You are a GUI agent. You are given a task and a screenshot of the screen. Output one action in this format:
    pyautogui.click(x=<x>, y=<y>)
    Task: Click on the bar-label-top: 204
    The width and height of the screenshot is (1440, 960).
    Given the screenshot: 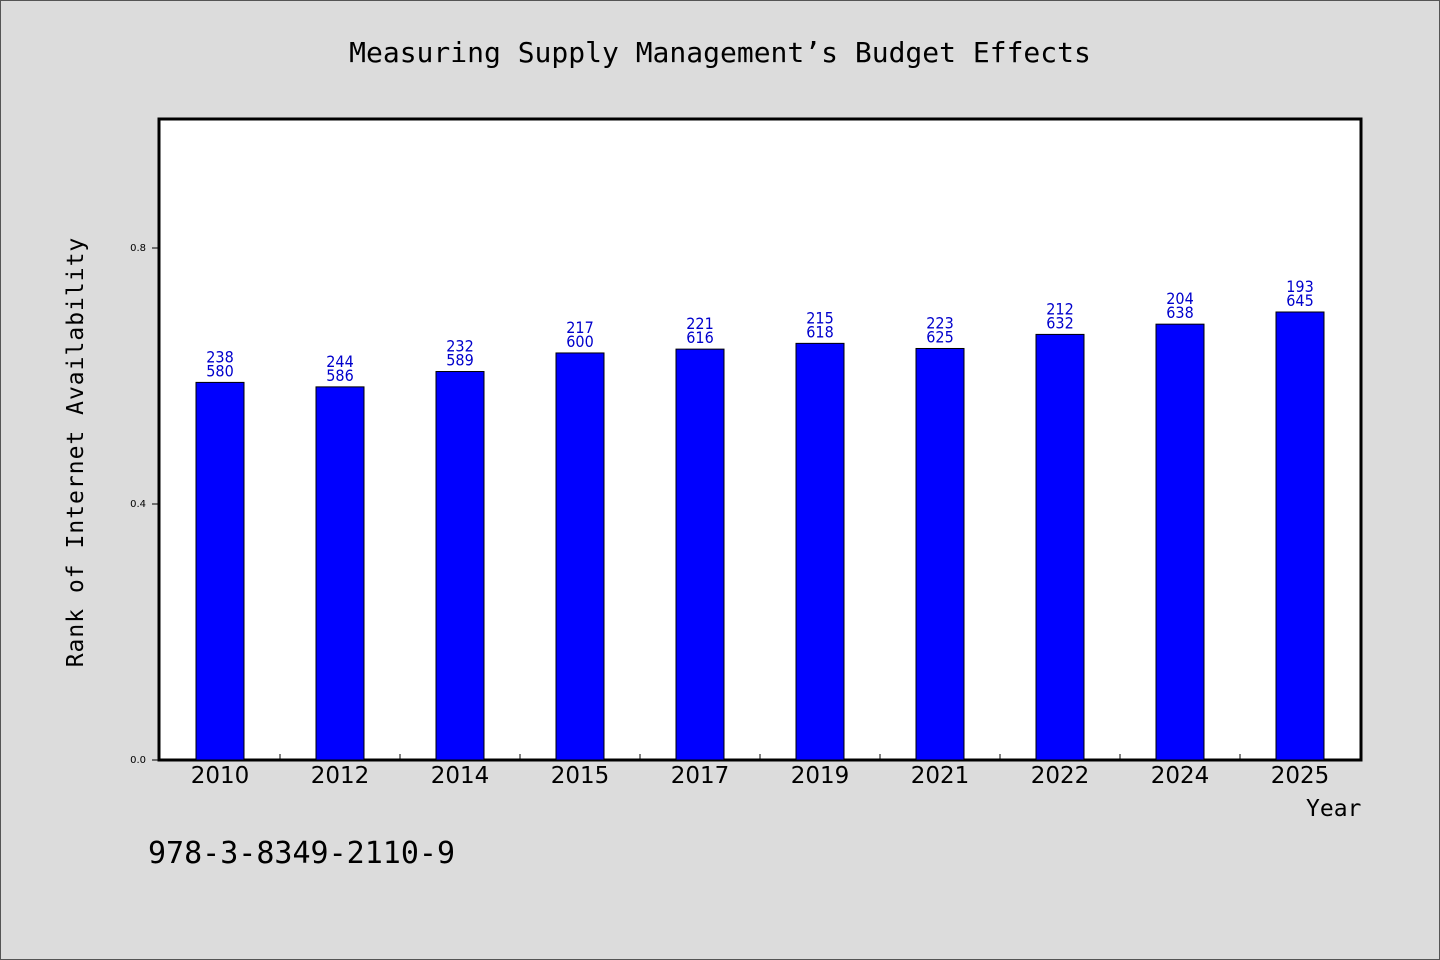 What is the action you would take?
    pyautogui.click(x=1179, y=298)
    